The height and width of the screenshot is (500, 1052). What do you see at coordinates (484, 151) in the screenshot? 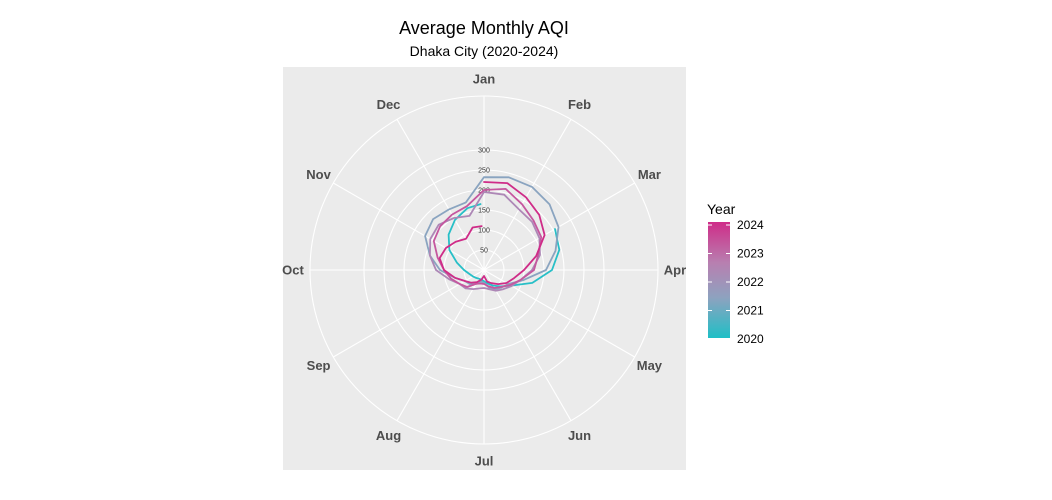
I see `radial-tick-label: 300` at bounding box center [484, 151].